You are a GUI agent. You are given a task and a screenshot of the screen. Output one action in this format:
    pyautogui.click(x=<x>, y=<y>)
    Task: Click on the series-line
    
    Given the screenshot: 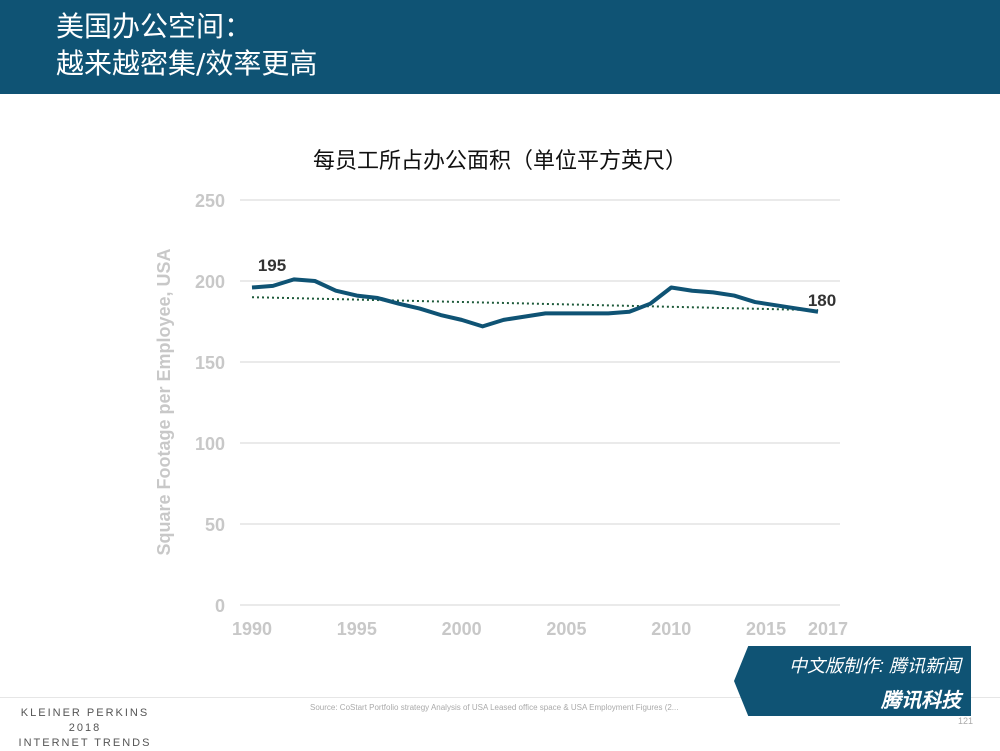 What is the action you would take?
    pyautogui.click(x=535, y=302)
    